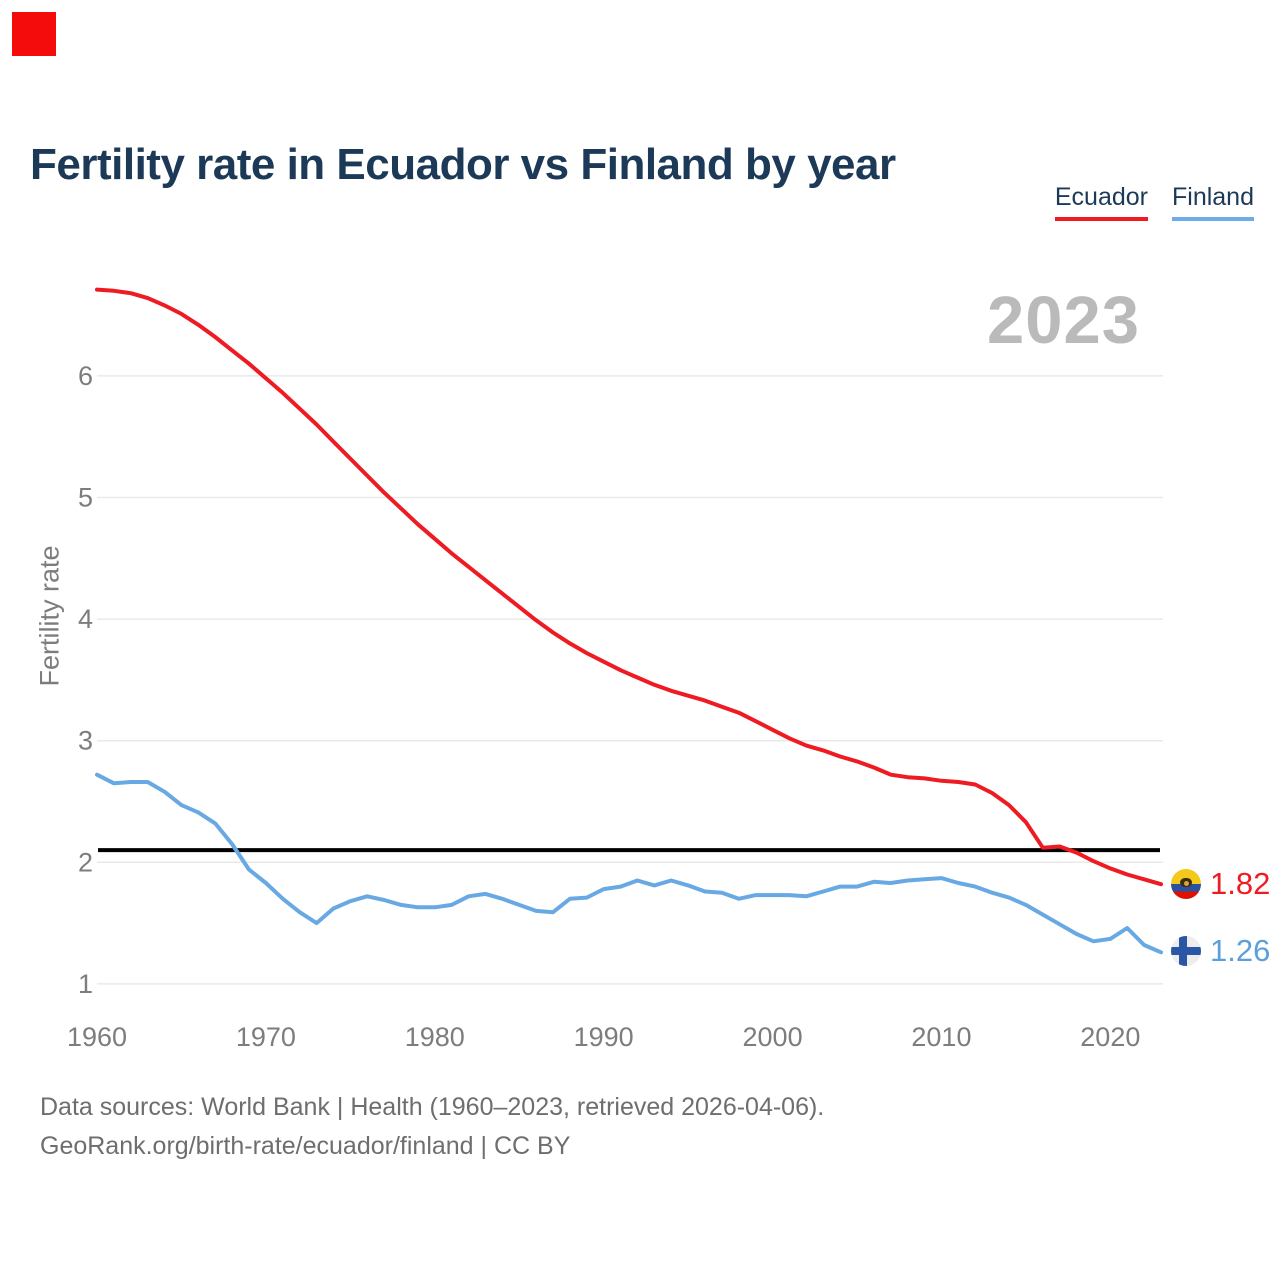 This screenshot has width=1280, height=1280. What do you see at coordinates (1101, 202) in the screenshot?
I see `legend-item-ecuador: Ecuador` at bounding box center [1101, 202].